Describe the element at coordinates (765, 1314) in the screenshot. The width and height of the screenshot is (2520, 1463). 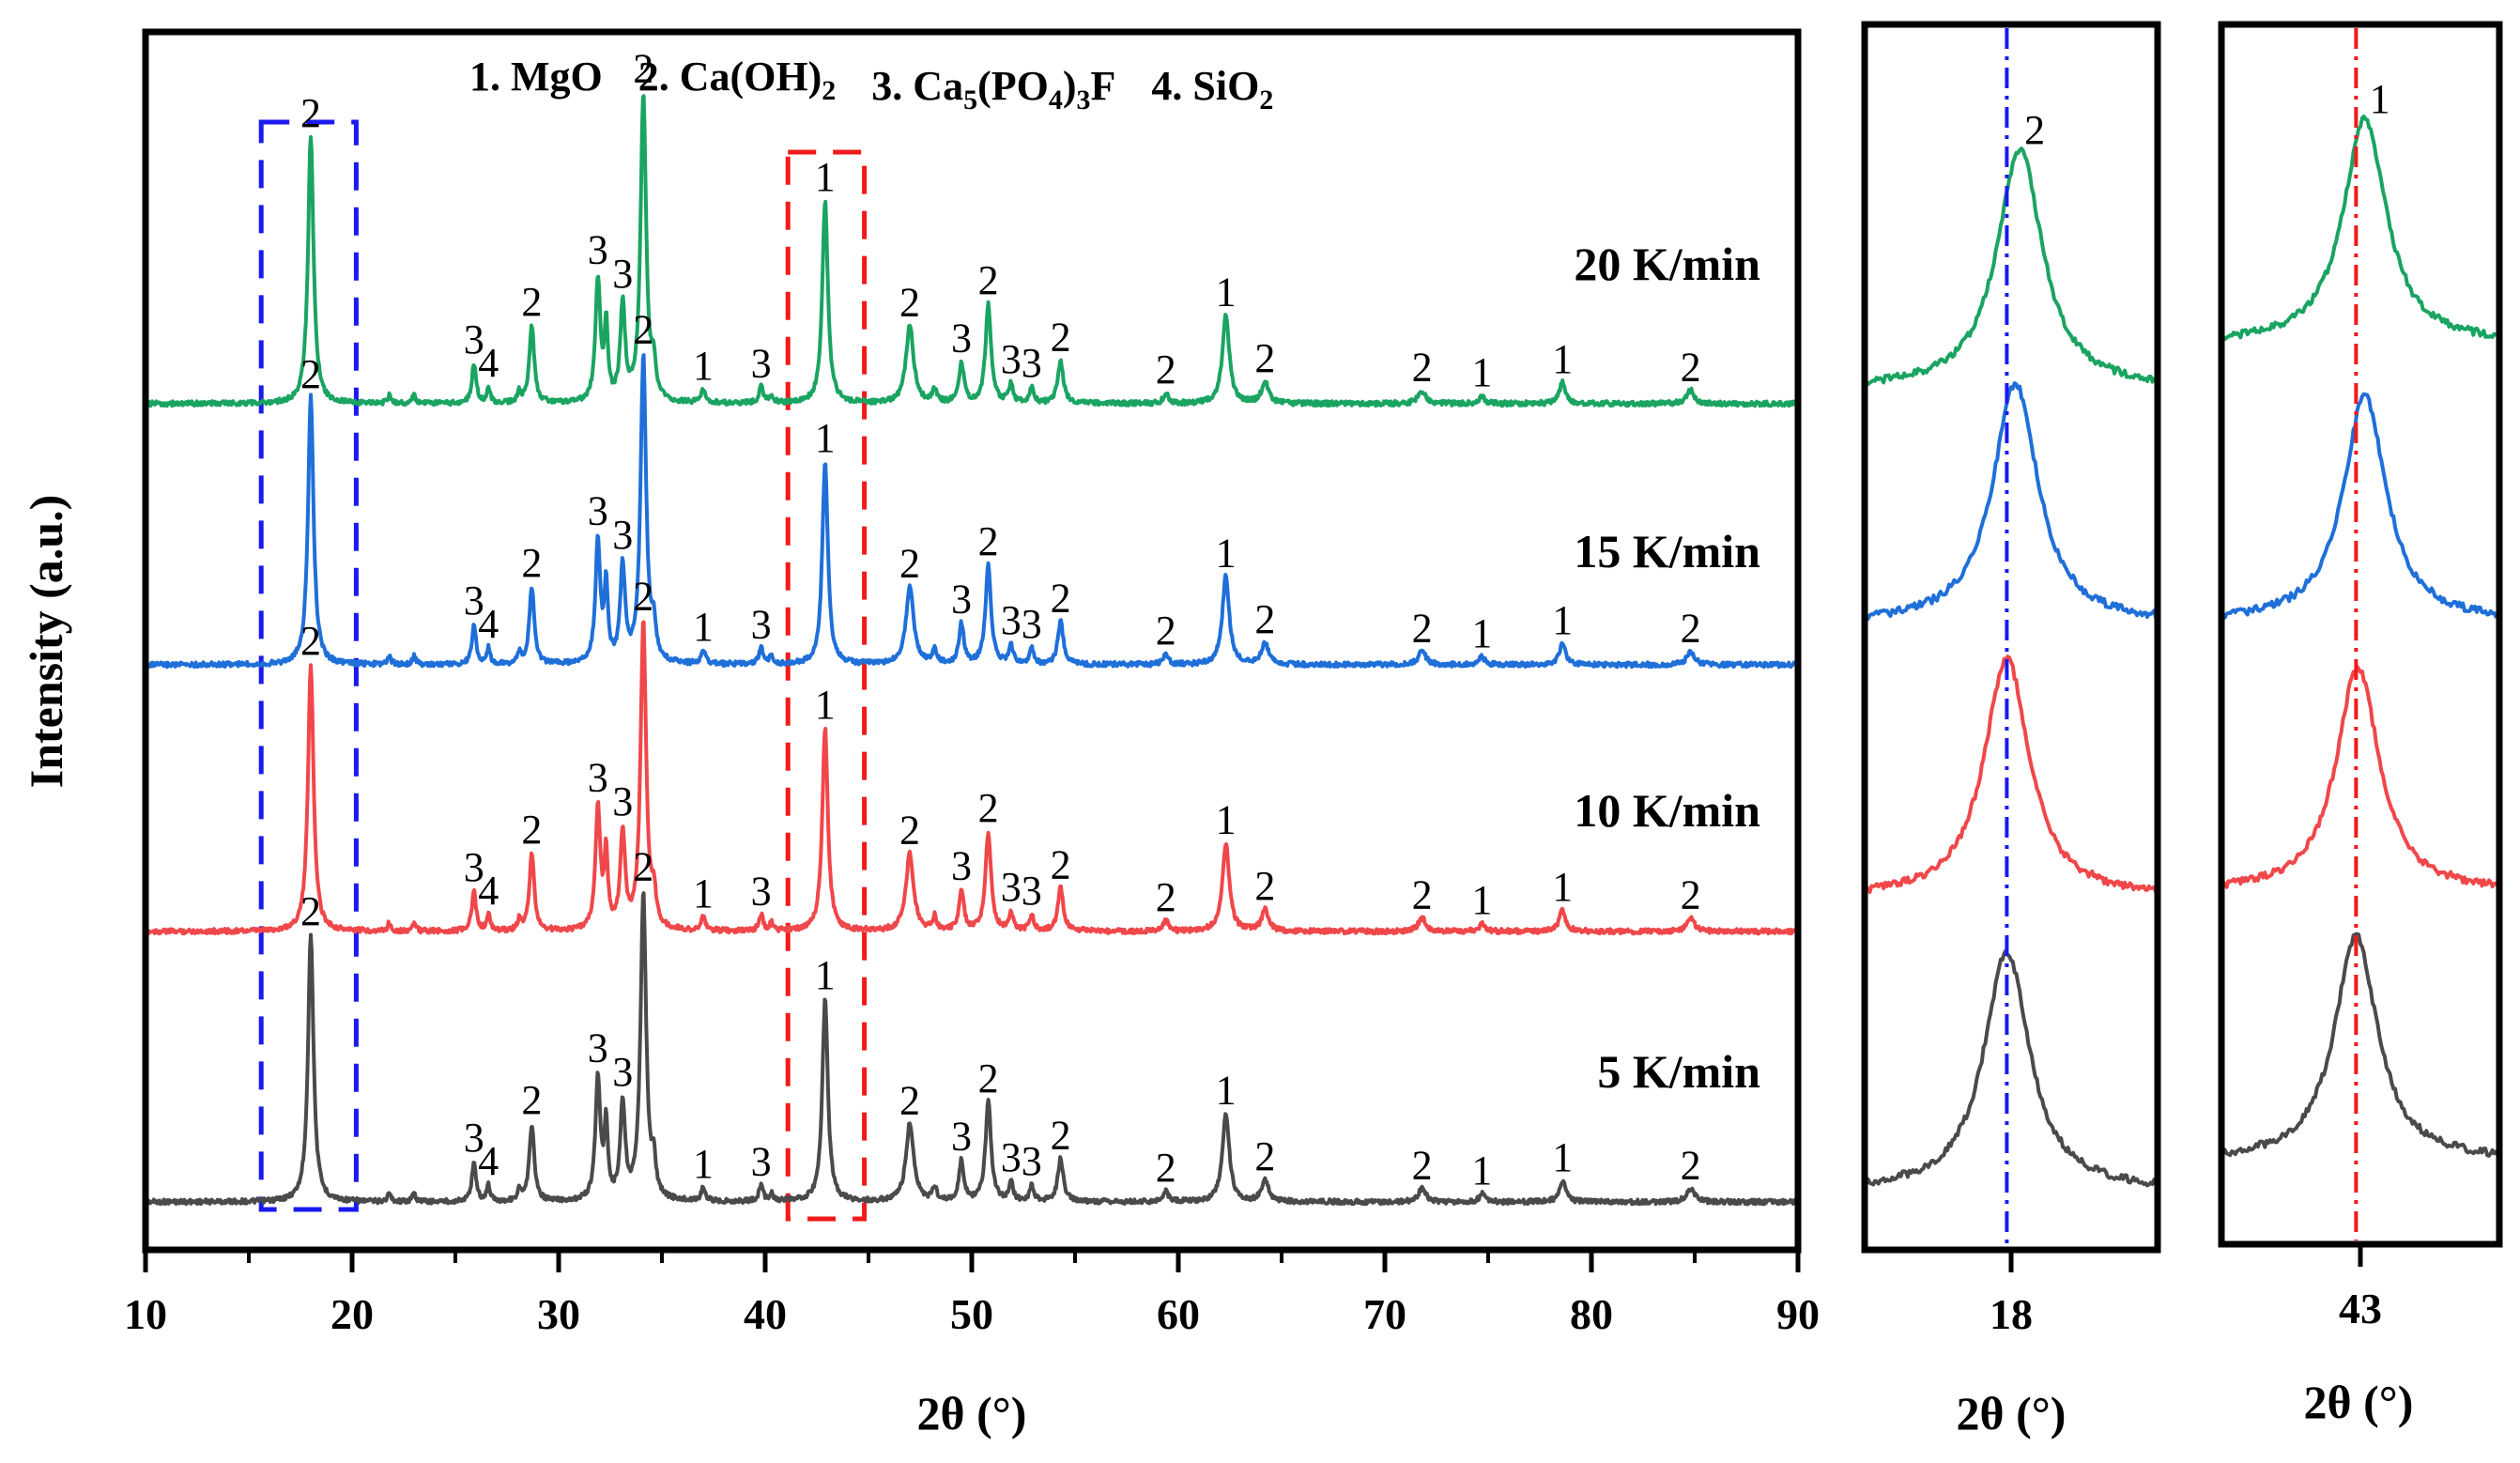
I see `x-tick-label: 40` at that location.